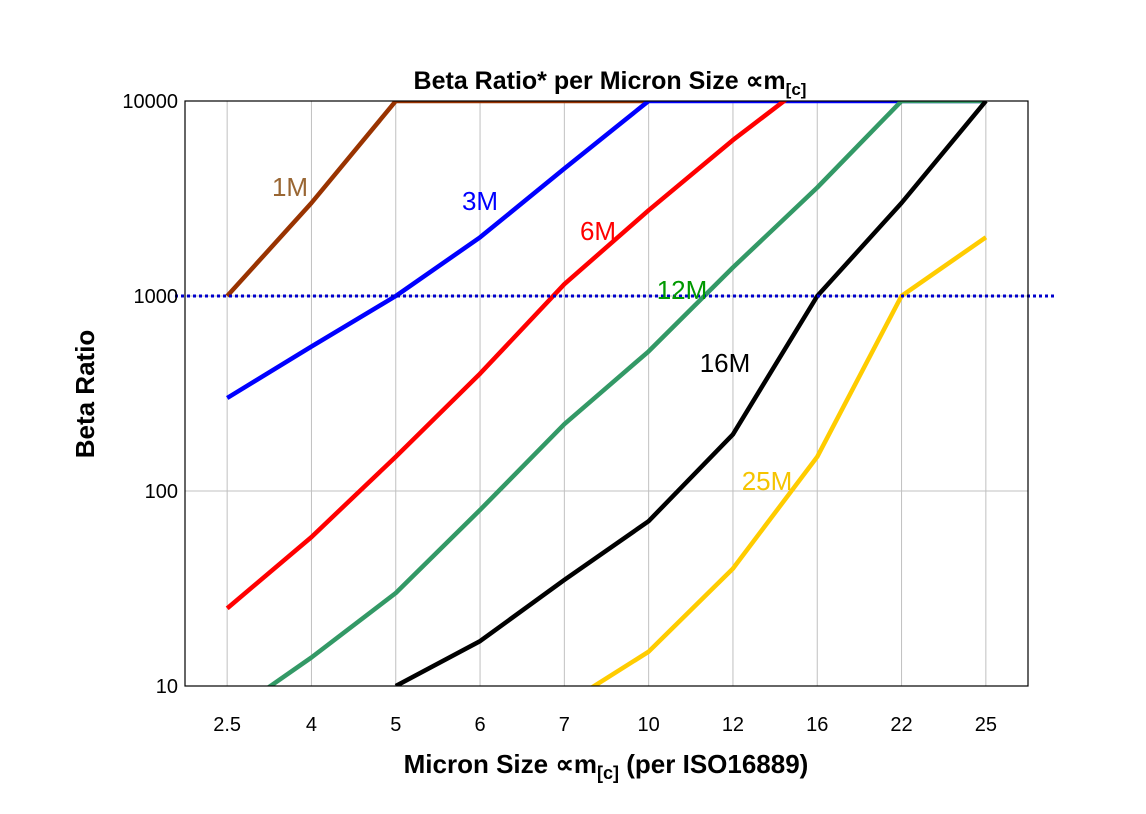  What do you see at coordinates (311, 725) in the screenshot?
I see `x-tick-label: 4` at bounding box center [311, 725].